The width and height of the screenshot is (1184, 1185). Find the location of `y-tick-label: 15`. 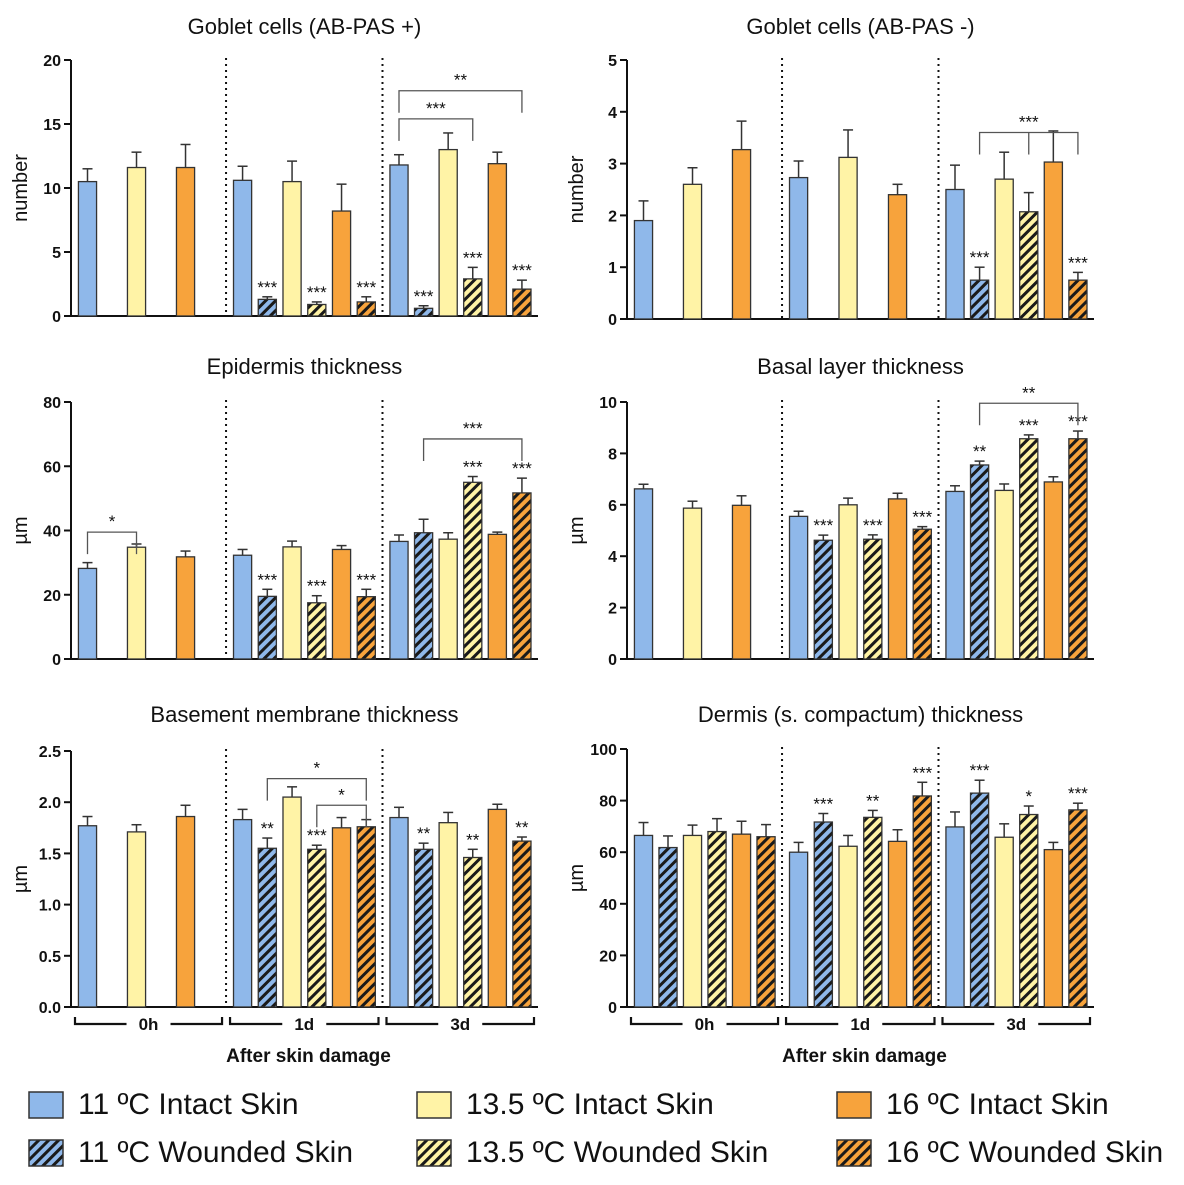

y-tick-label: 15 is located at coordinates (52, 125).